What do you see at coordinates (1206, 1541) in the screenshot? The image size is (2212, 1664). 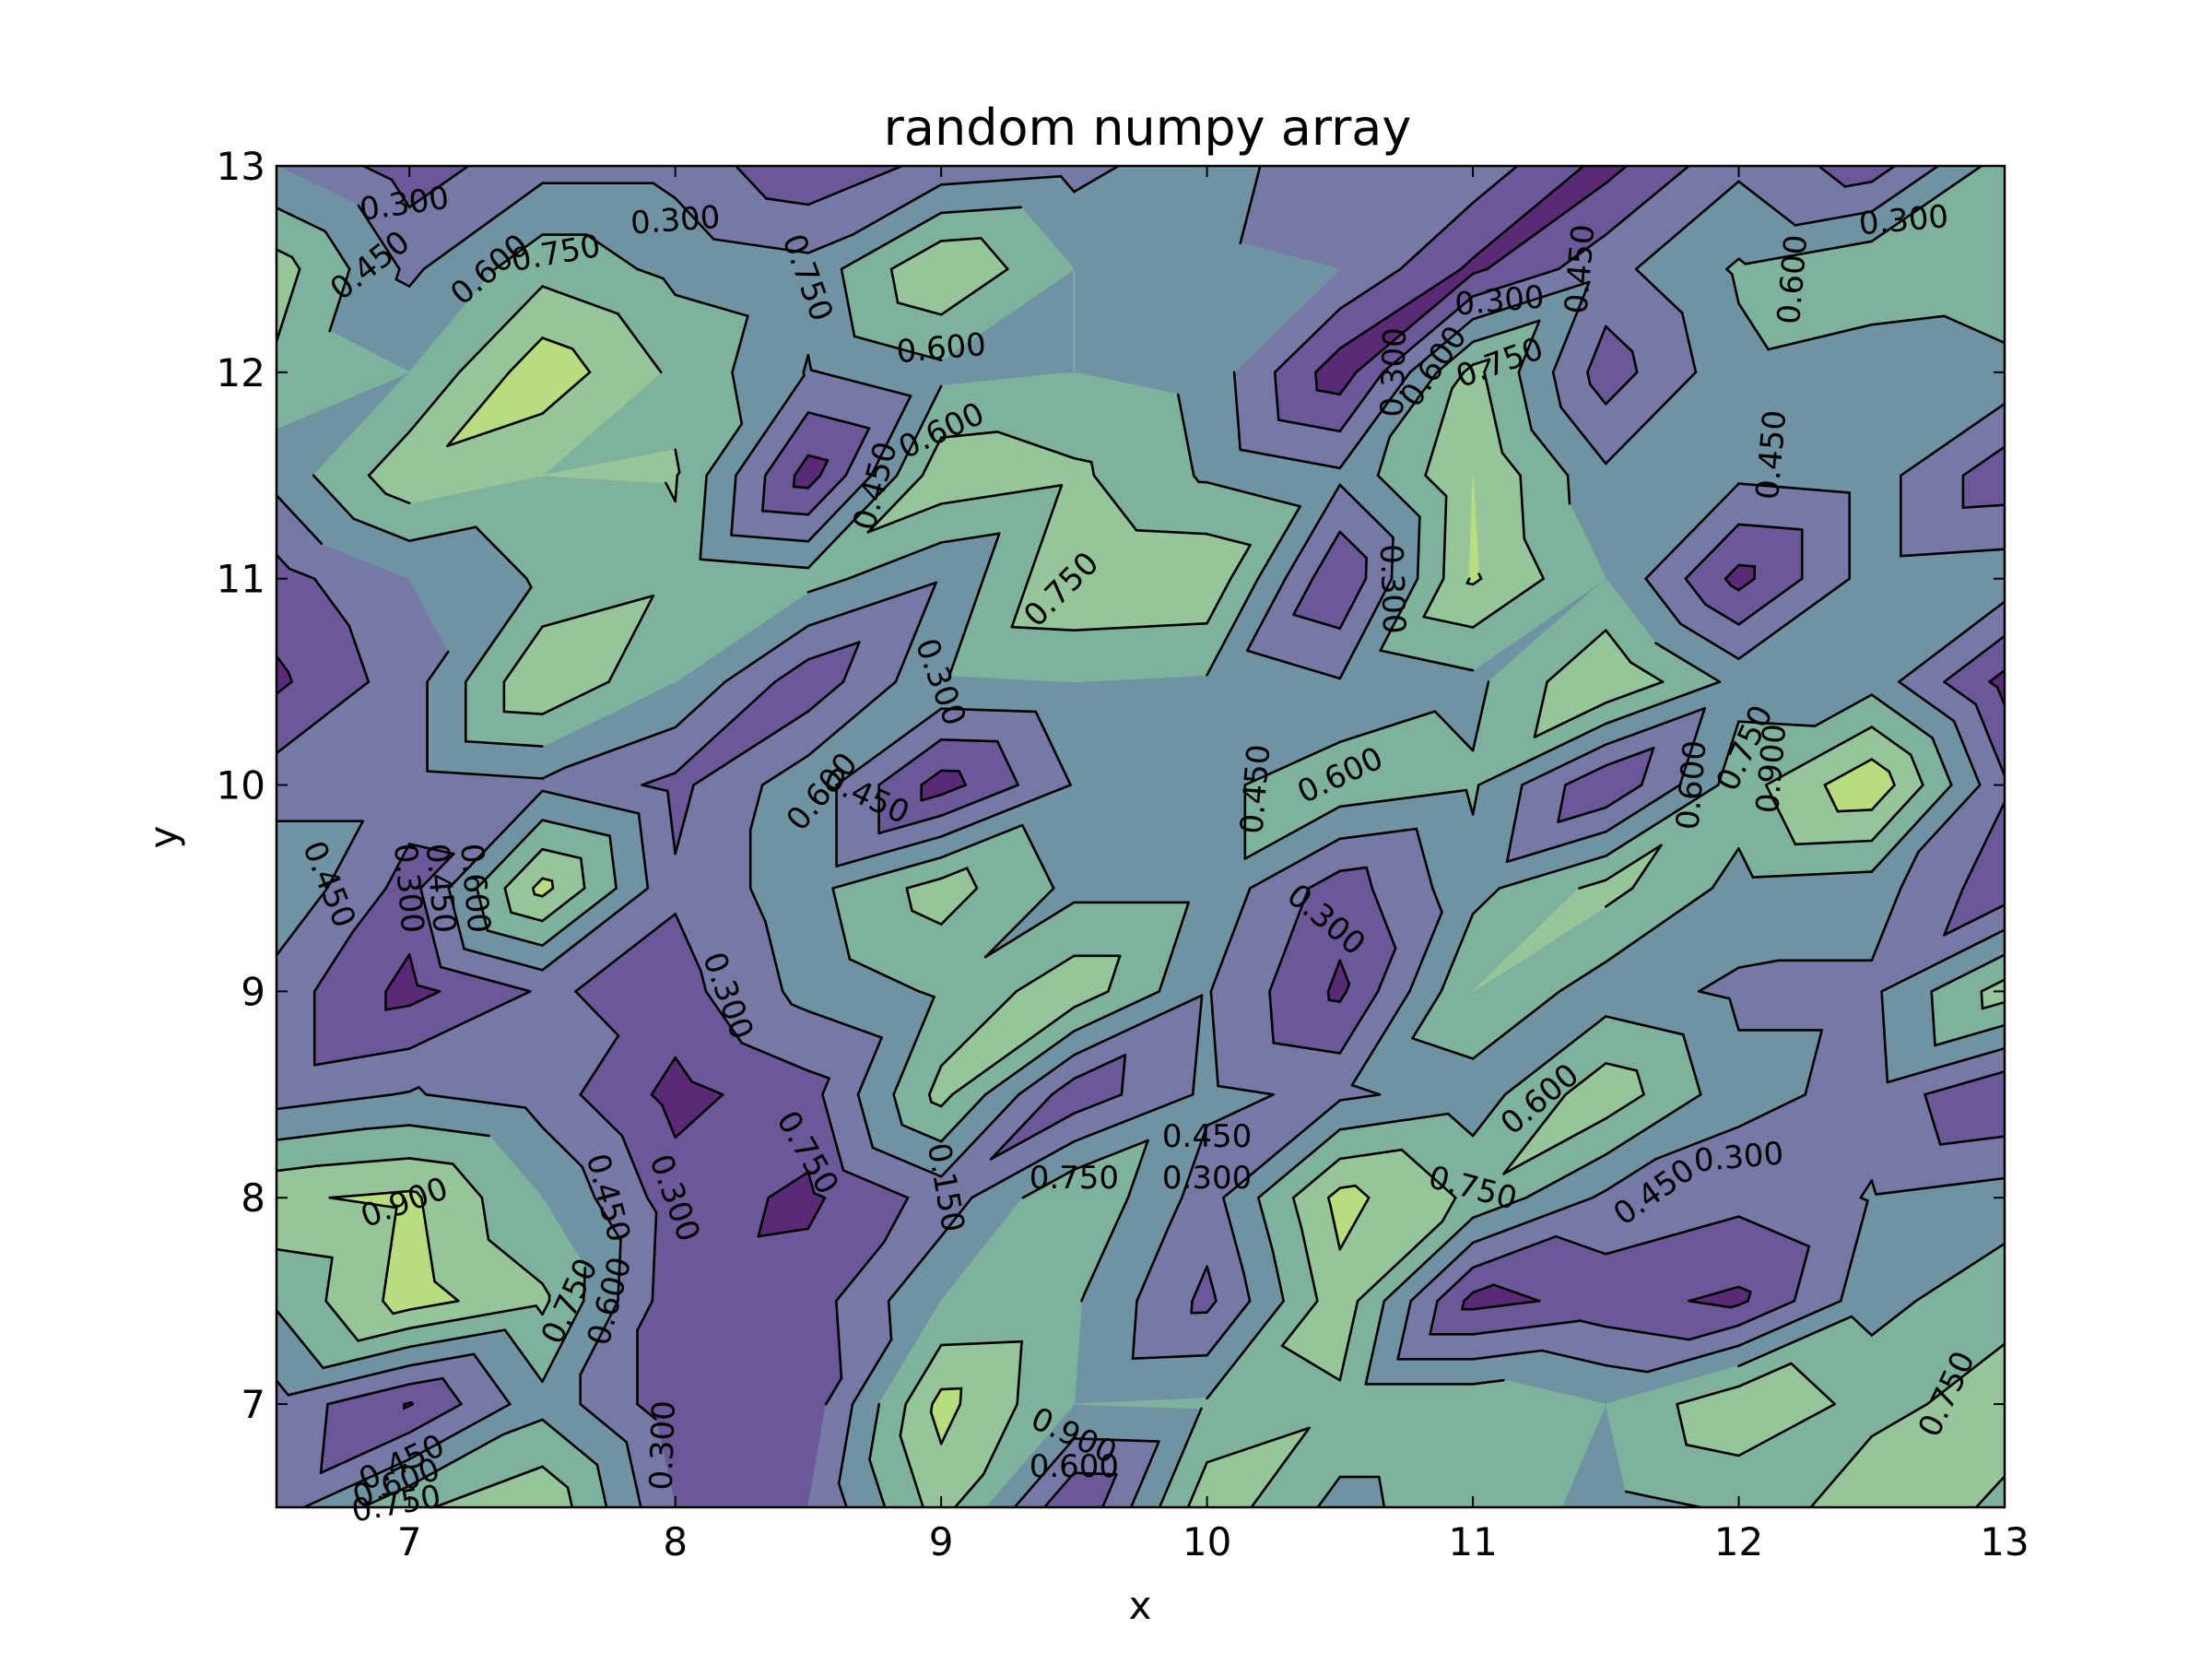 I see `x-tick-label: 10` at bounding box center [1206, 1541].